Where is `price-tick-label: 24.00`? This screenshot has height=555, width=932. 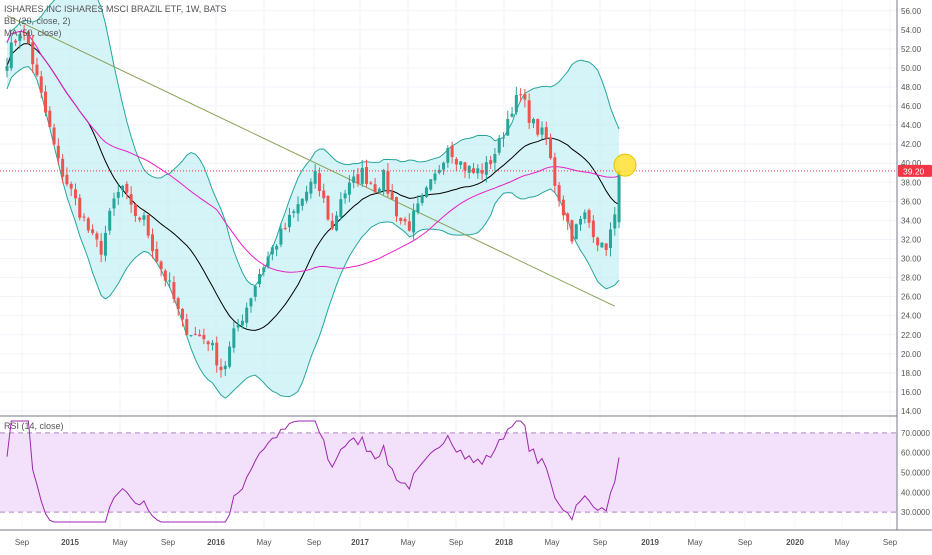
price-tick-label: 24.00 is located at coordinates (911, 316).